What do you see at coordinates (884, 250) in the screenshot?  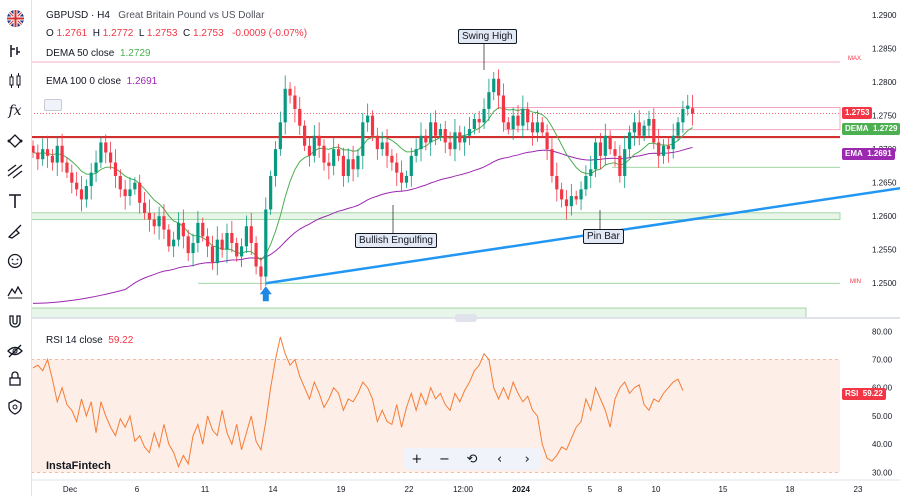 I see `price-tick-label: 1.2550` at bounding box center [884, 250].